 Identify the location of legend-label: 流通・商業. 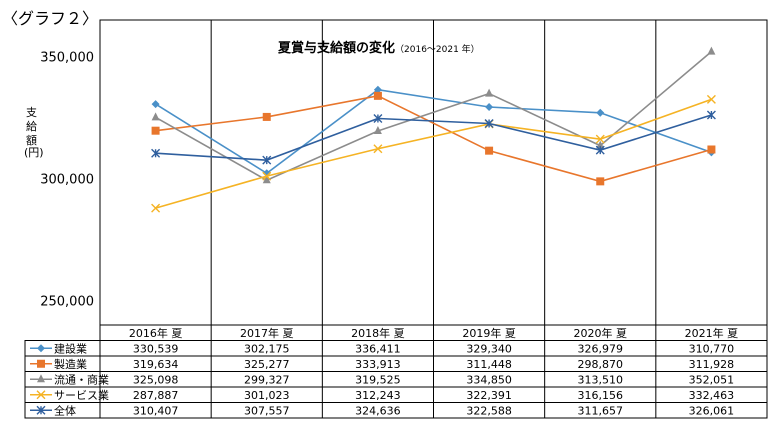
(81, 379).